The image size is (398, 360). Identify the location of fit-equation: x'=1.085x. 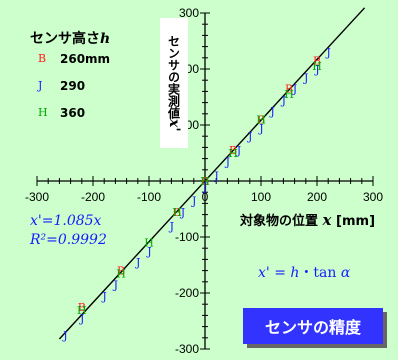
(66, 221).